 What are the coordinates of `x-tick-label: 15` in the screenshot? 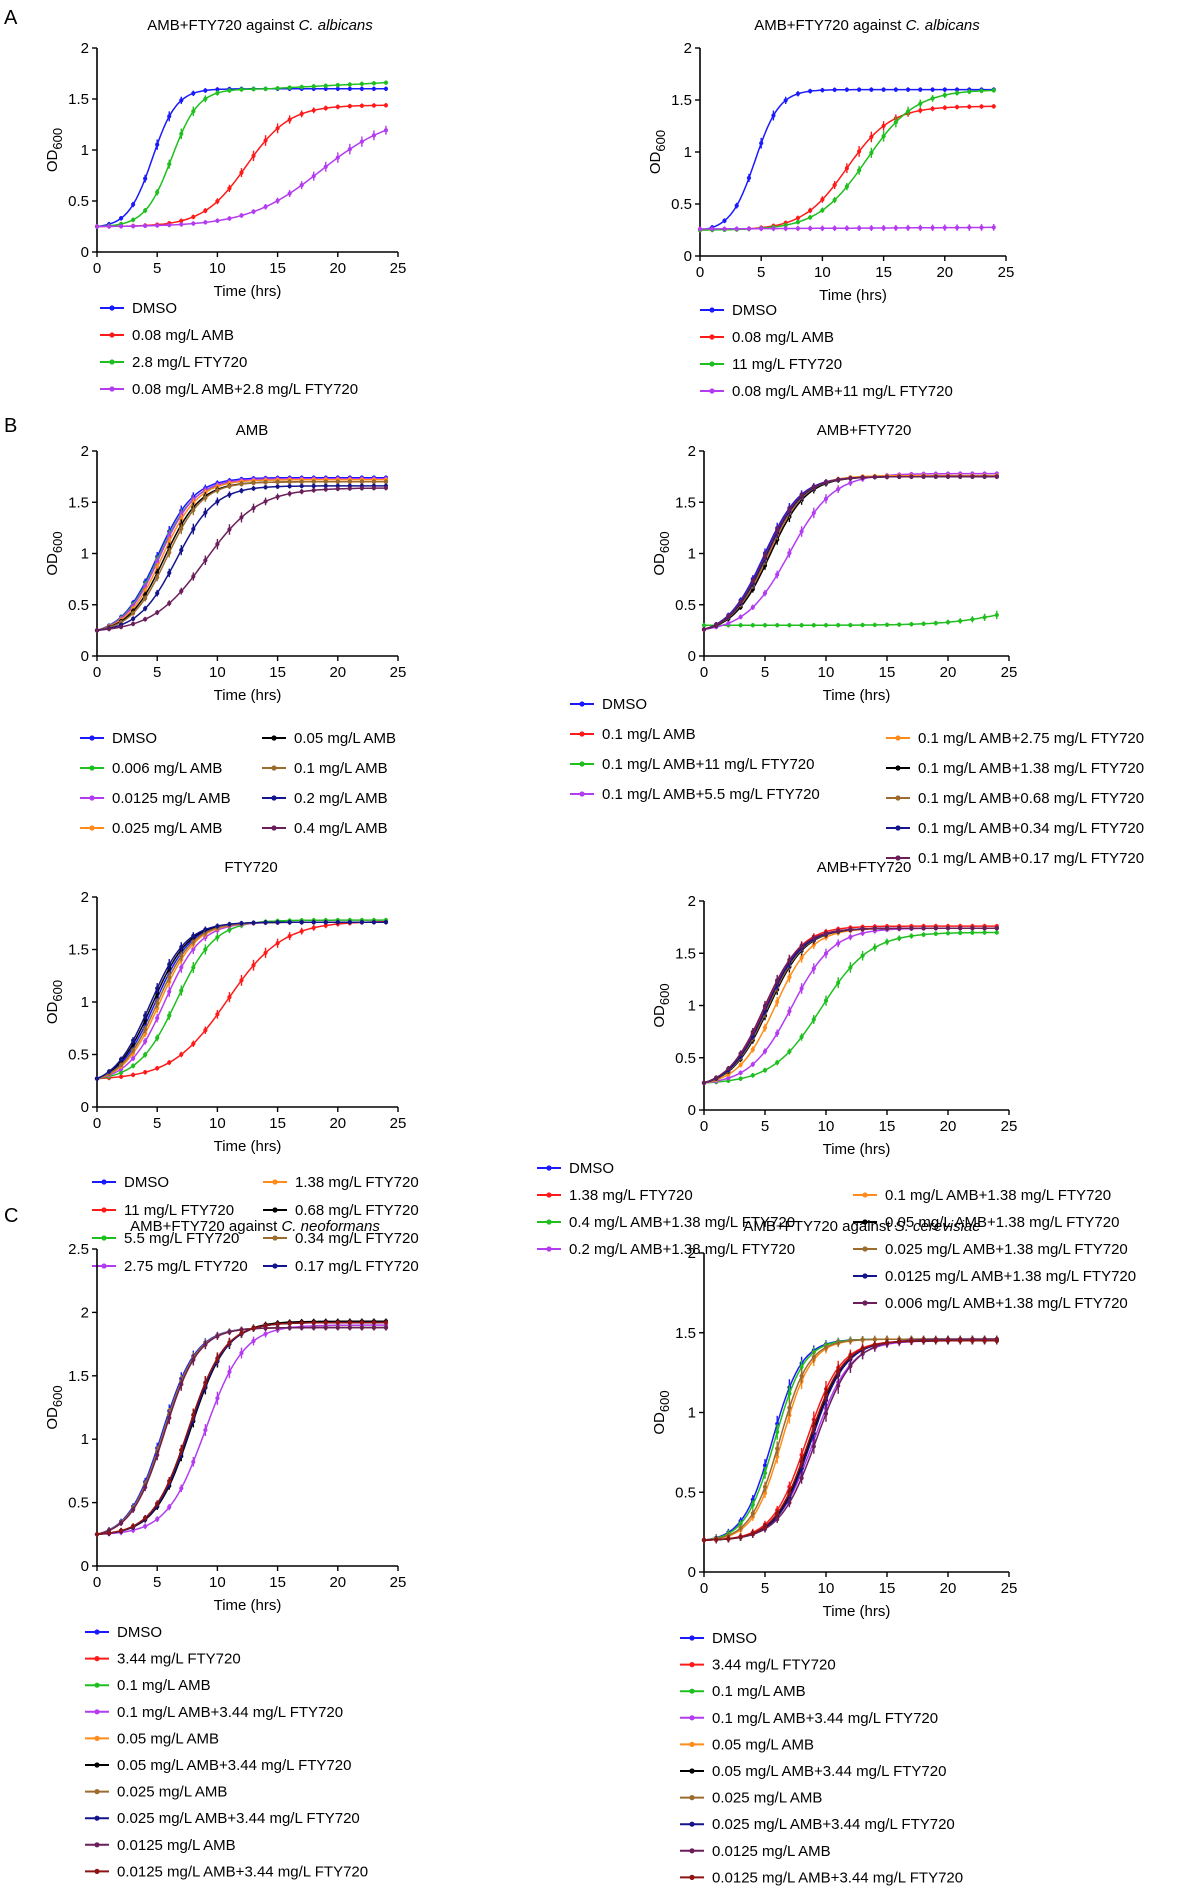 It's located at (887, 1588).